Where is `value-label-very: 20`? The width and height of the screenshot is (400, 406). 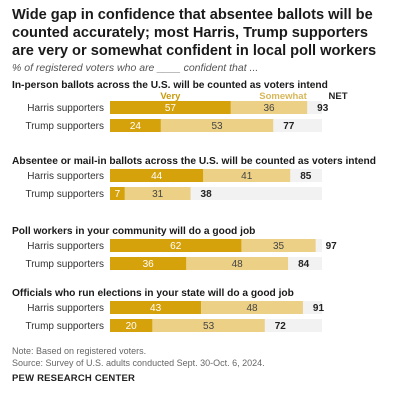 value-label-very: 20 is located at coordinates (132, 326).